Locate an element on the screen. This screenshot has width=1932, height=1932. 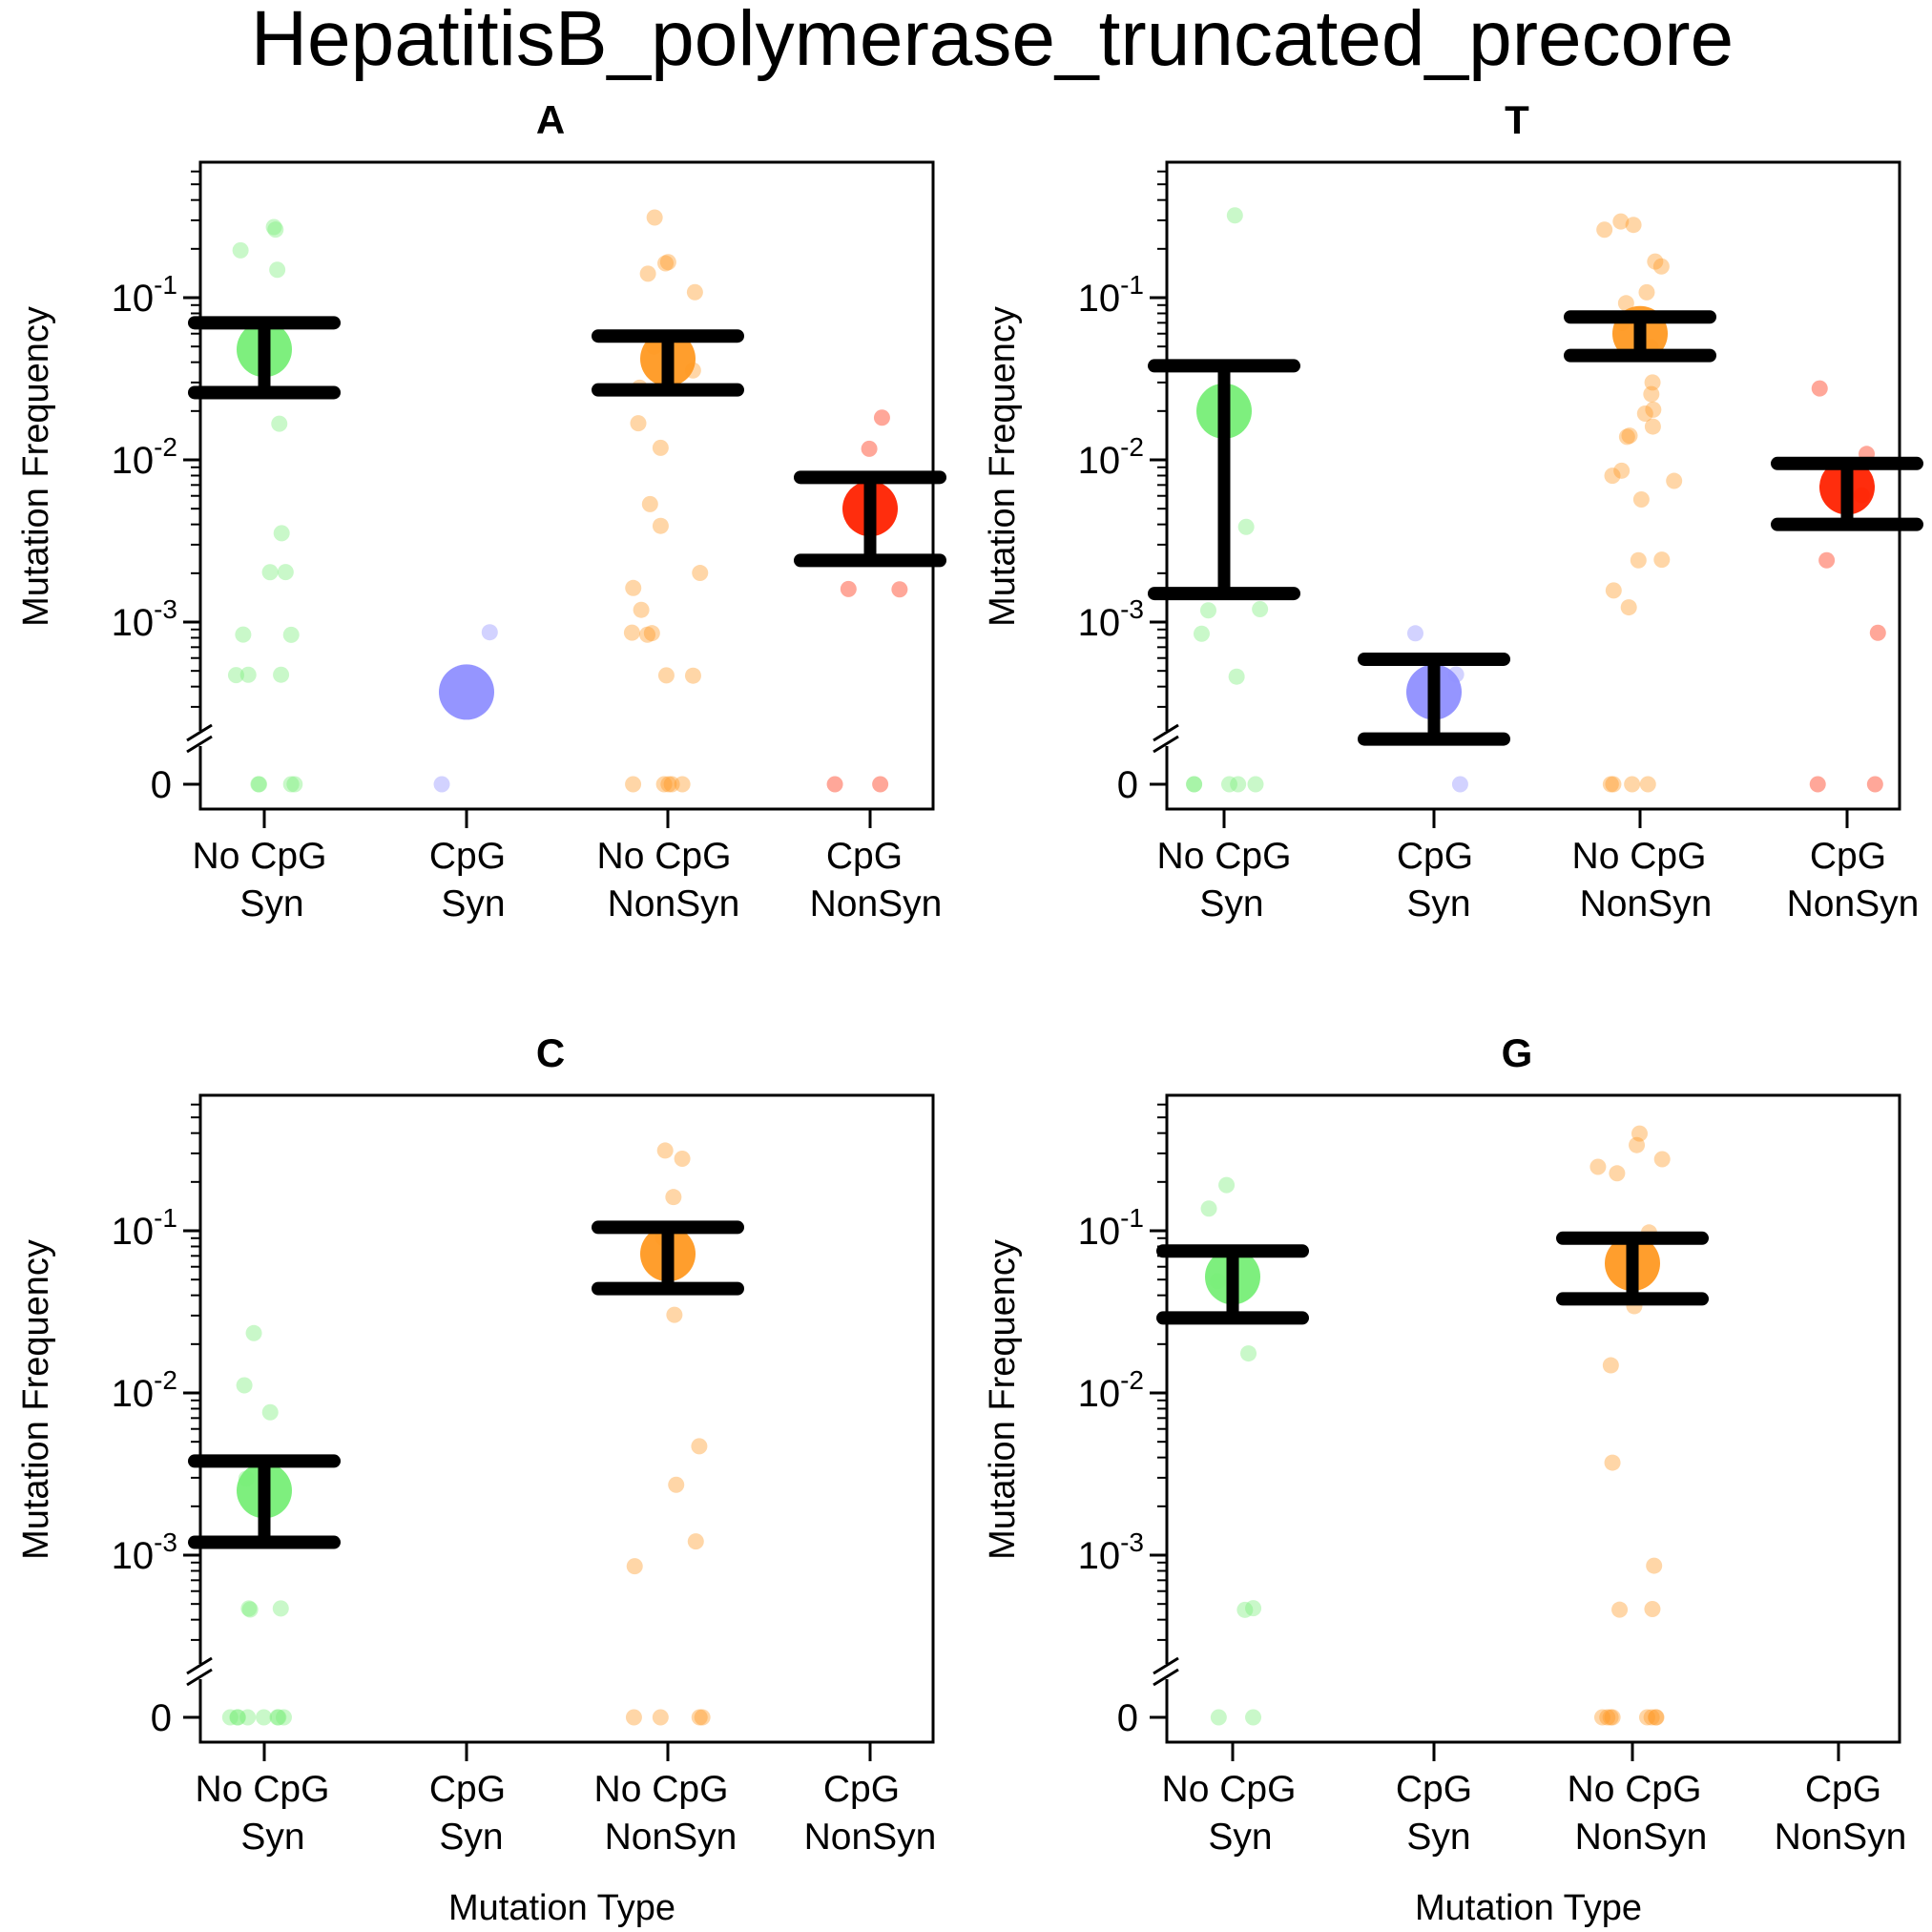
panel-title: C is located at coordinates (550, 1052).